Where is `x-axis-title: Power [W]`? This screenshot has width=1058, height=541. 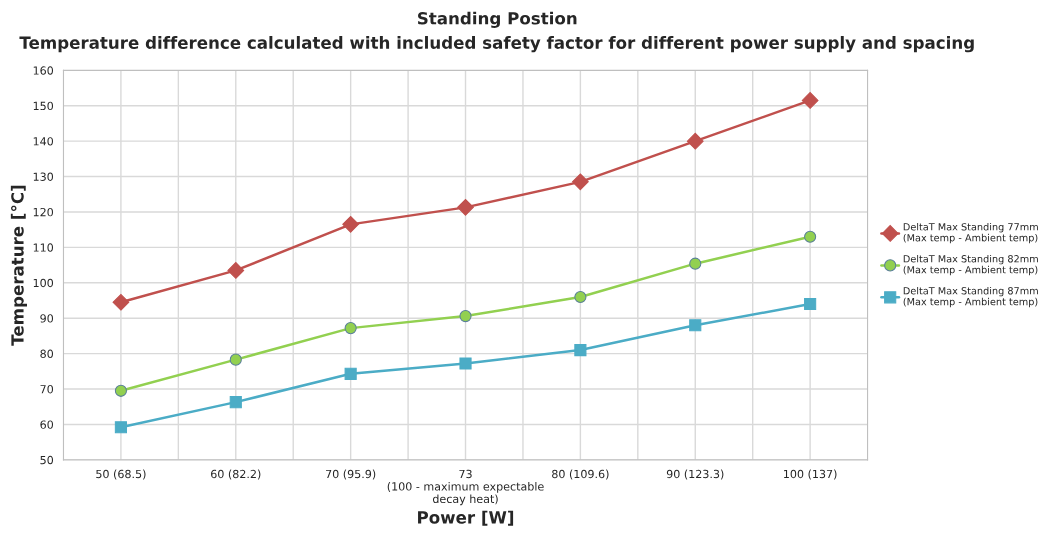
x-axis-title: Power [W] is located at coordinates (466, 518).